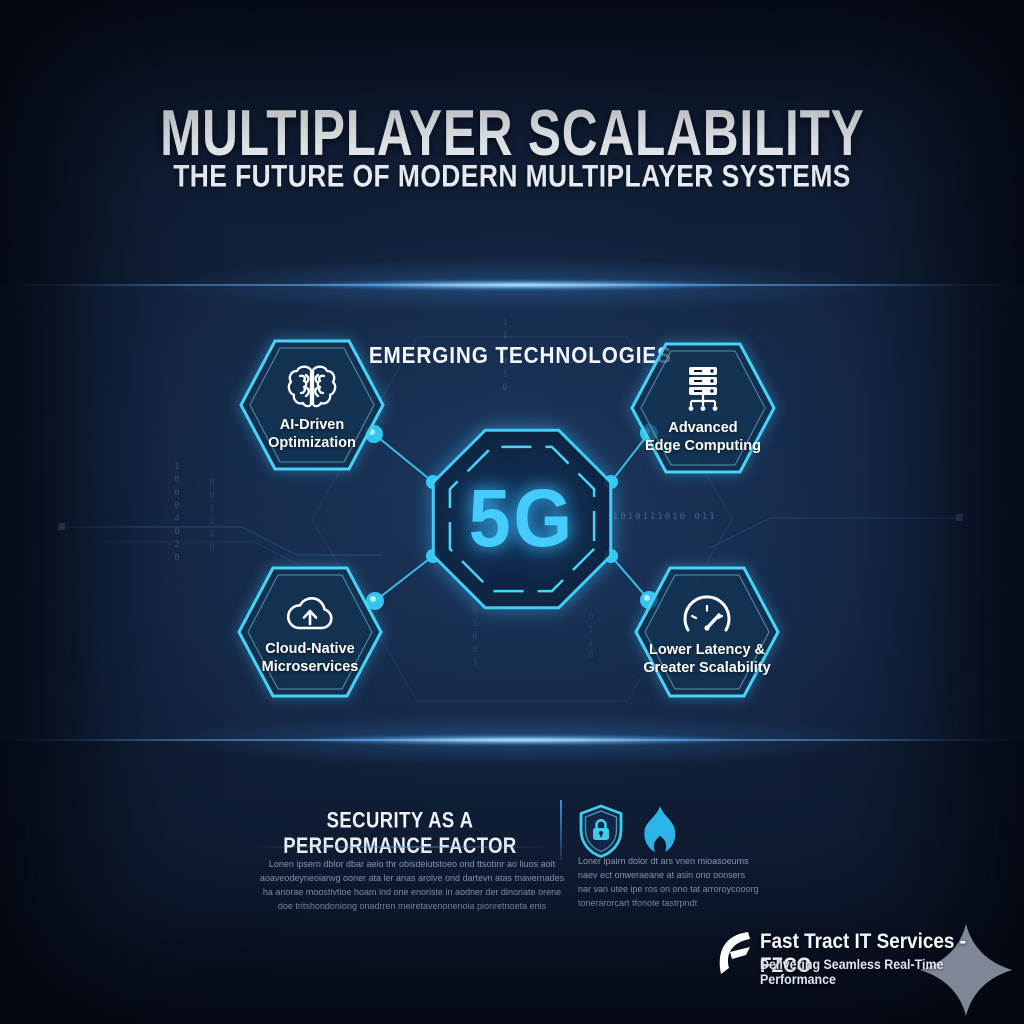 Image resolution: width=1024 pixels, height=1024 pixels. What do you see at coordinates (310, 657) in the screenshot?
I see `hex-label: Cloud-Native Microservices` at bounding box center [310, 657].